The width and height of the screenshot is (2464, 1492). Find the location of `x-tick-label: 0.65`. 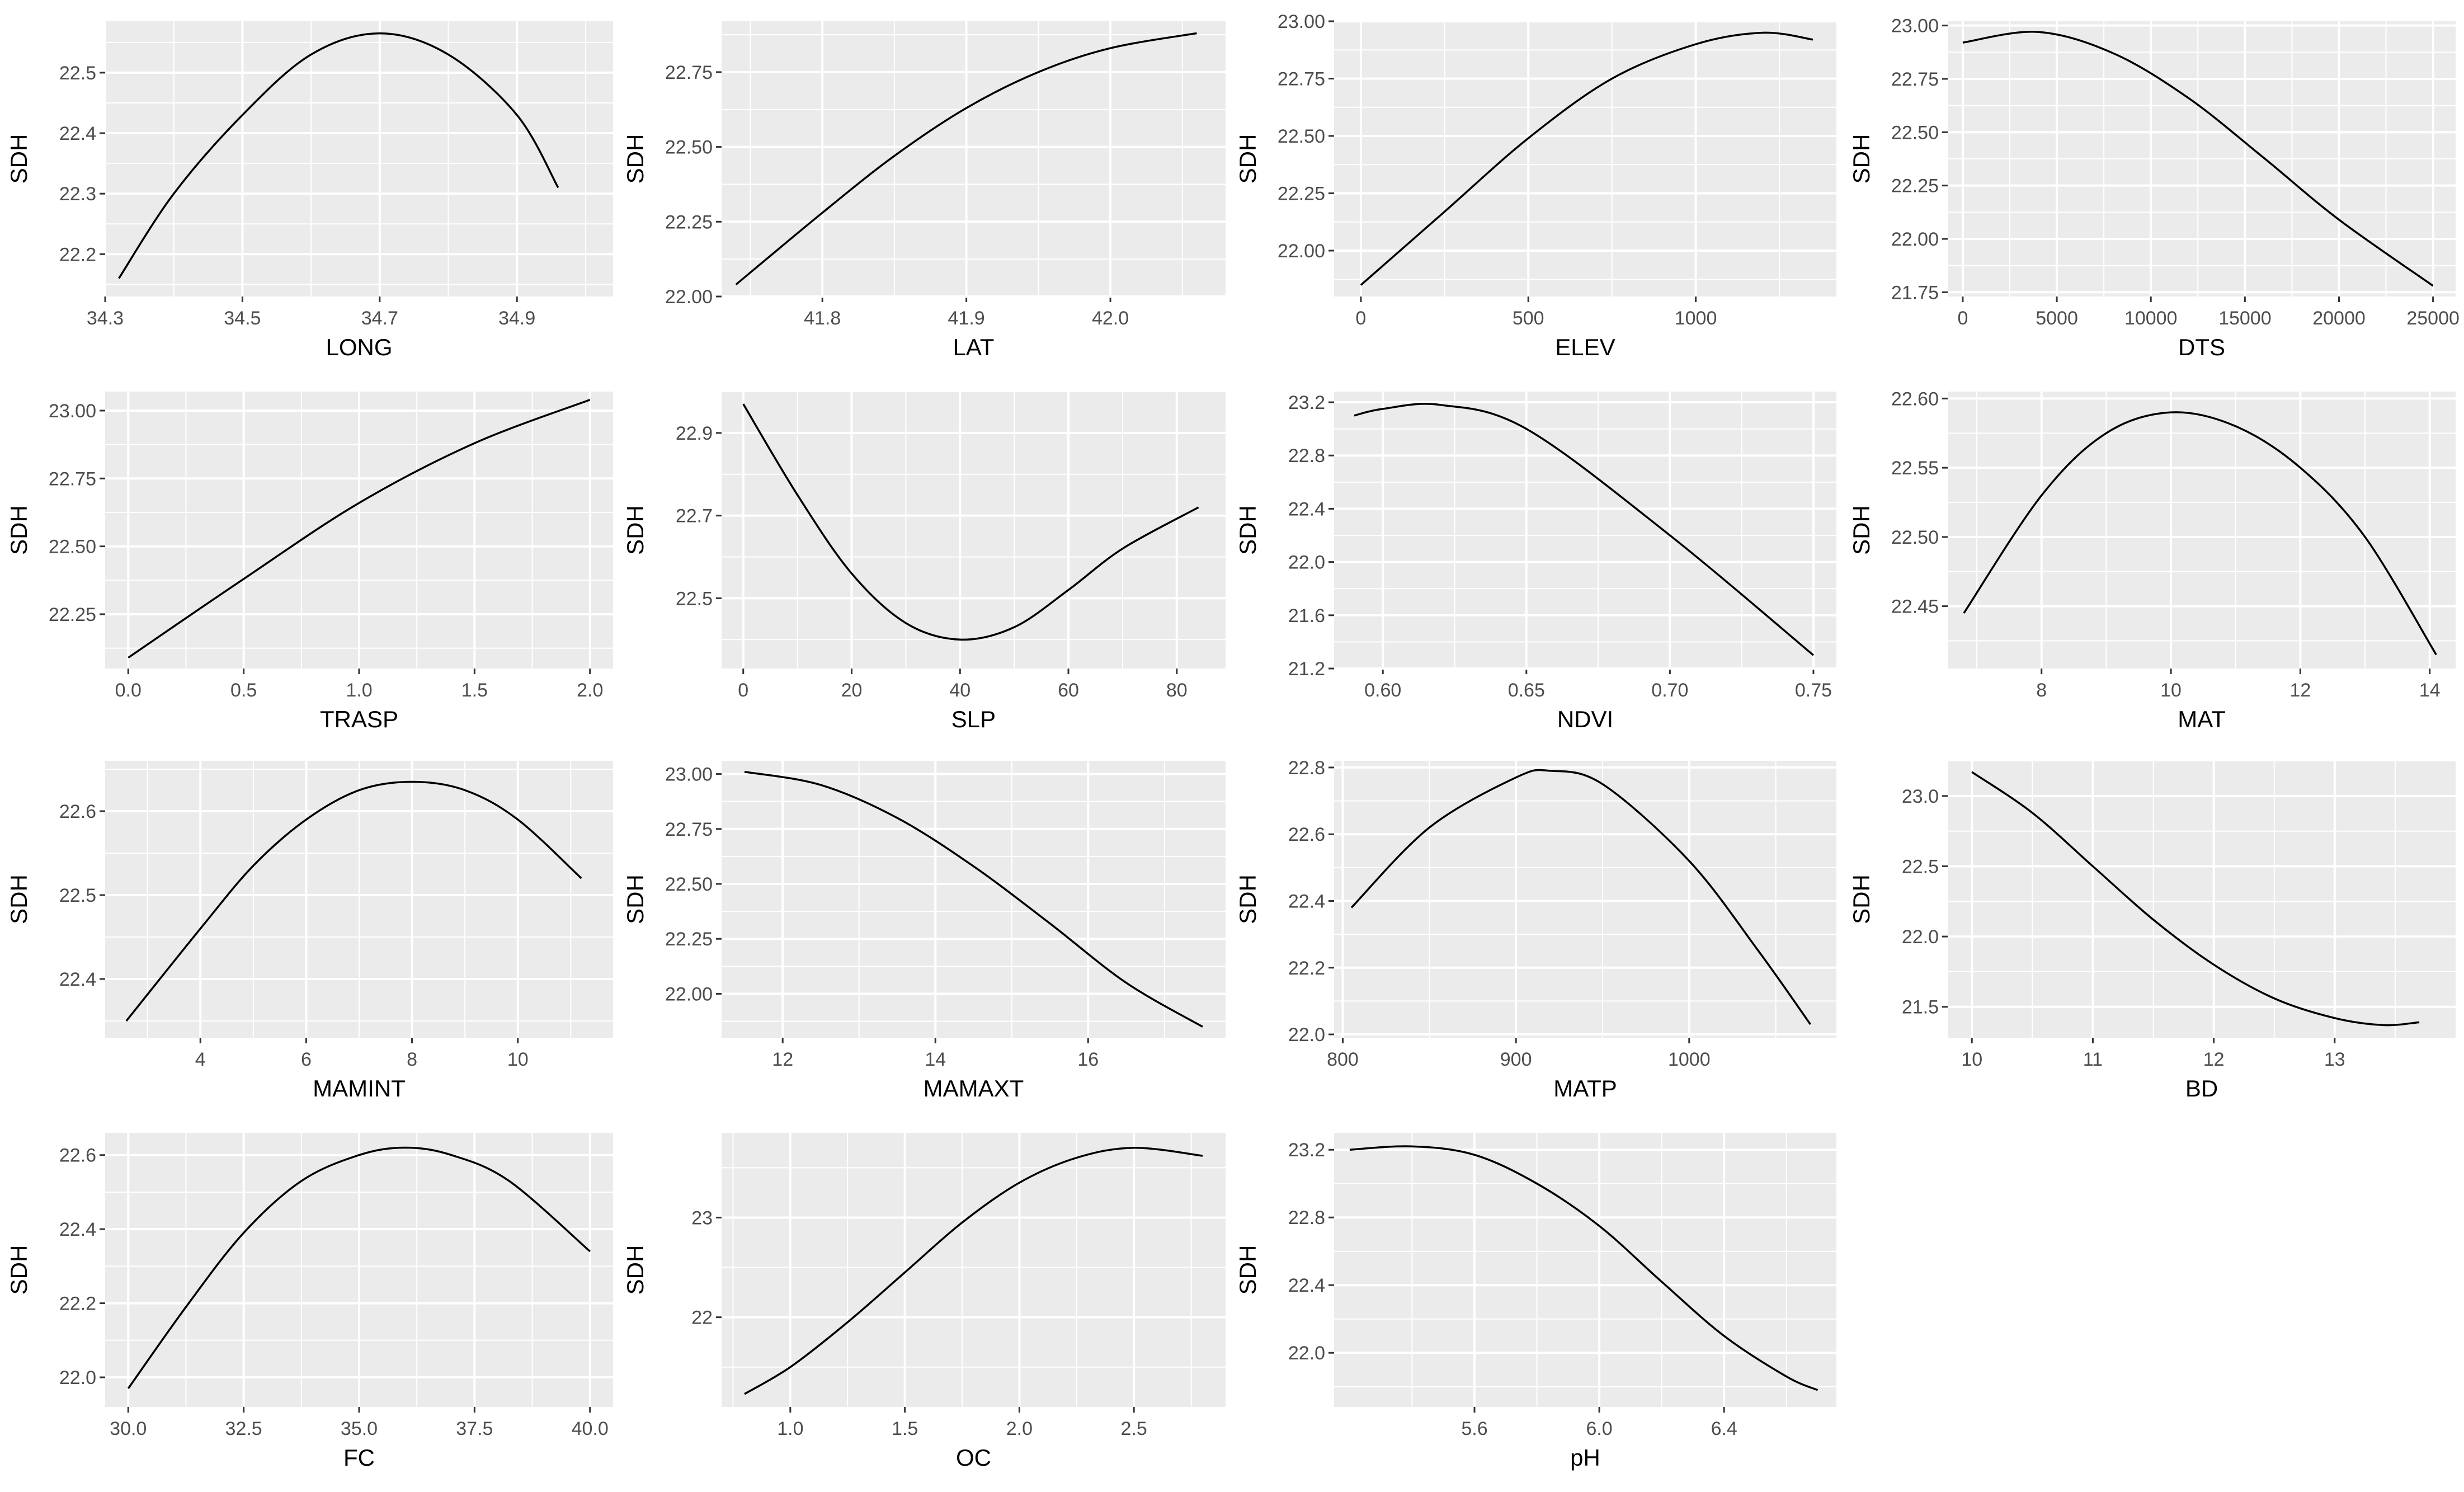

x-tick-label: 0.65 is located at coordinates (1527, 691).